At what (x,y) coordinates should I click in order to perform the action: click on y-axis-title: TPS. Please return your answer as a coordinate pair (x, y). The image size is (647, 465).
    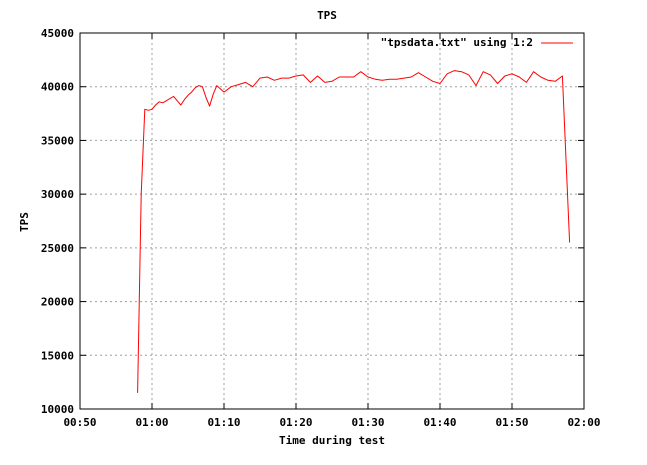
    Looking at the image, I should click on (24, 222).